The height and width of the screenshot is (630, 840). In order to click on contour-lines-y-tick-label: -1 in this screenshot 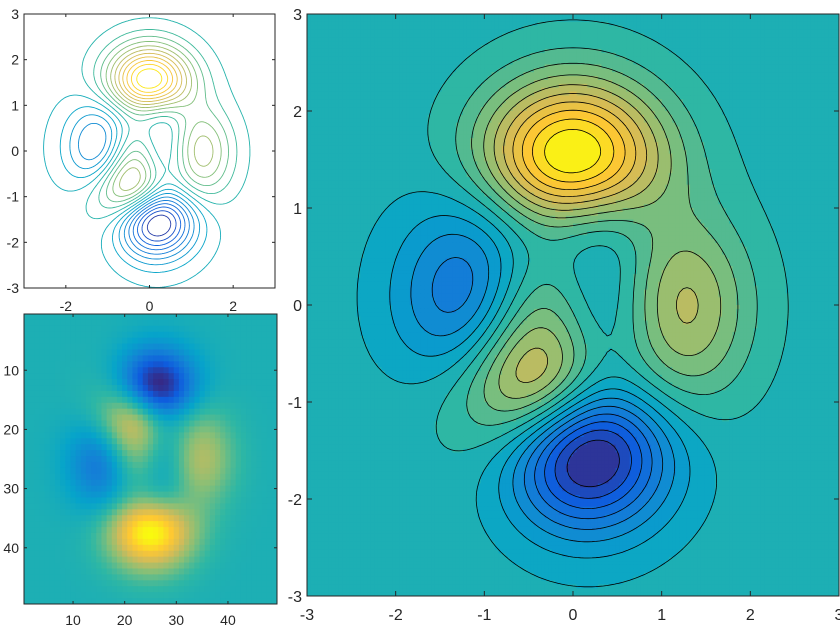, I will do `click(13, 197)`.